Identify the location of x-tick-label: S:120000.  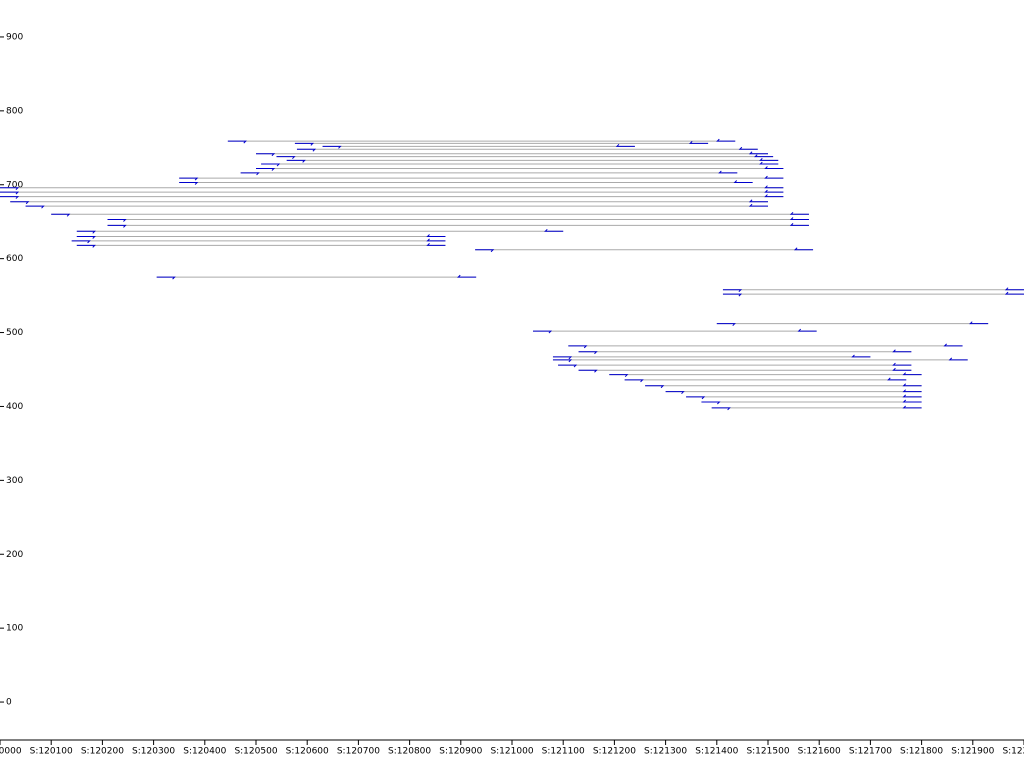
(11, 752).